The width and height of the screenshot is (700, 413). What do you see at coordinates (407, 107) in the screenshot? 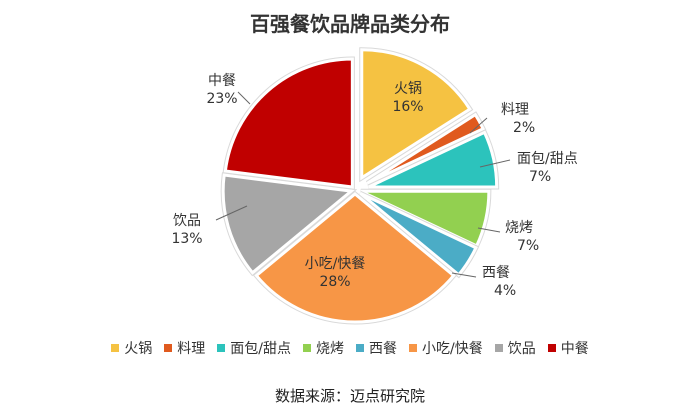
I see `slice-label-value-0: 16%` at bounding box center [407, 107].